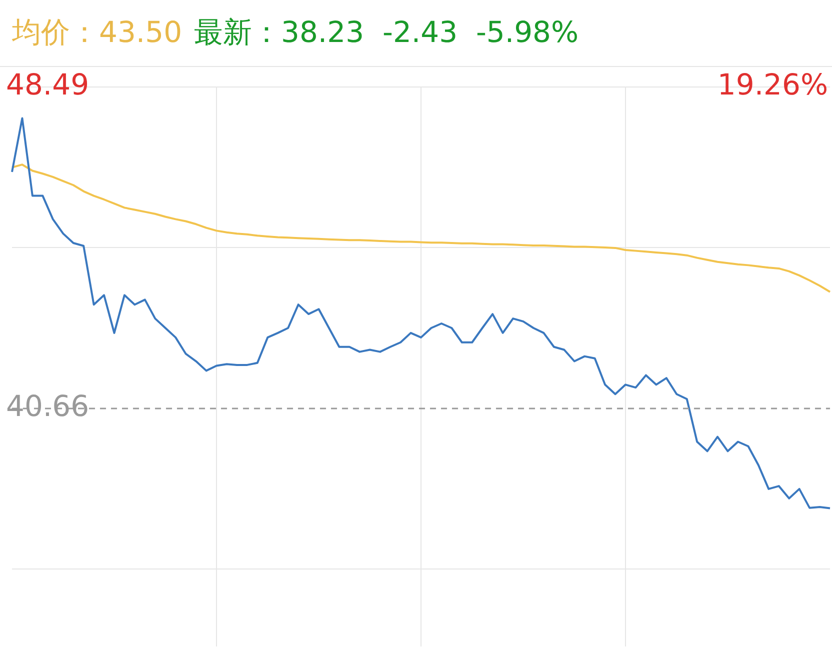 This screenshot has height=662, width=832. I want to click on y-tick-label: 40.66, so click(48, 406).